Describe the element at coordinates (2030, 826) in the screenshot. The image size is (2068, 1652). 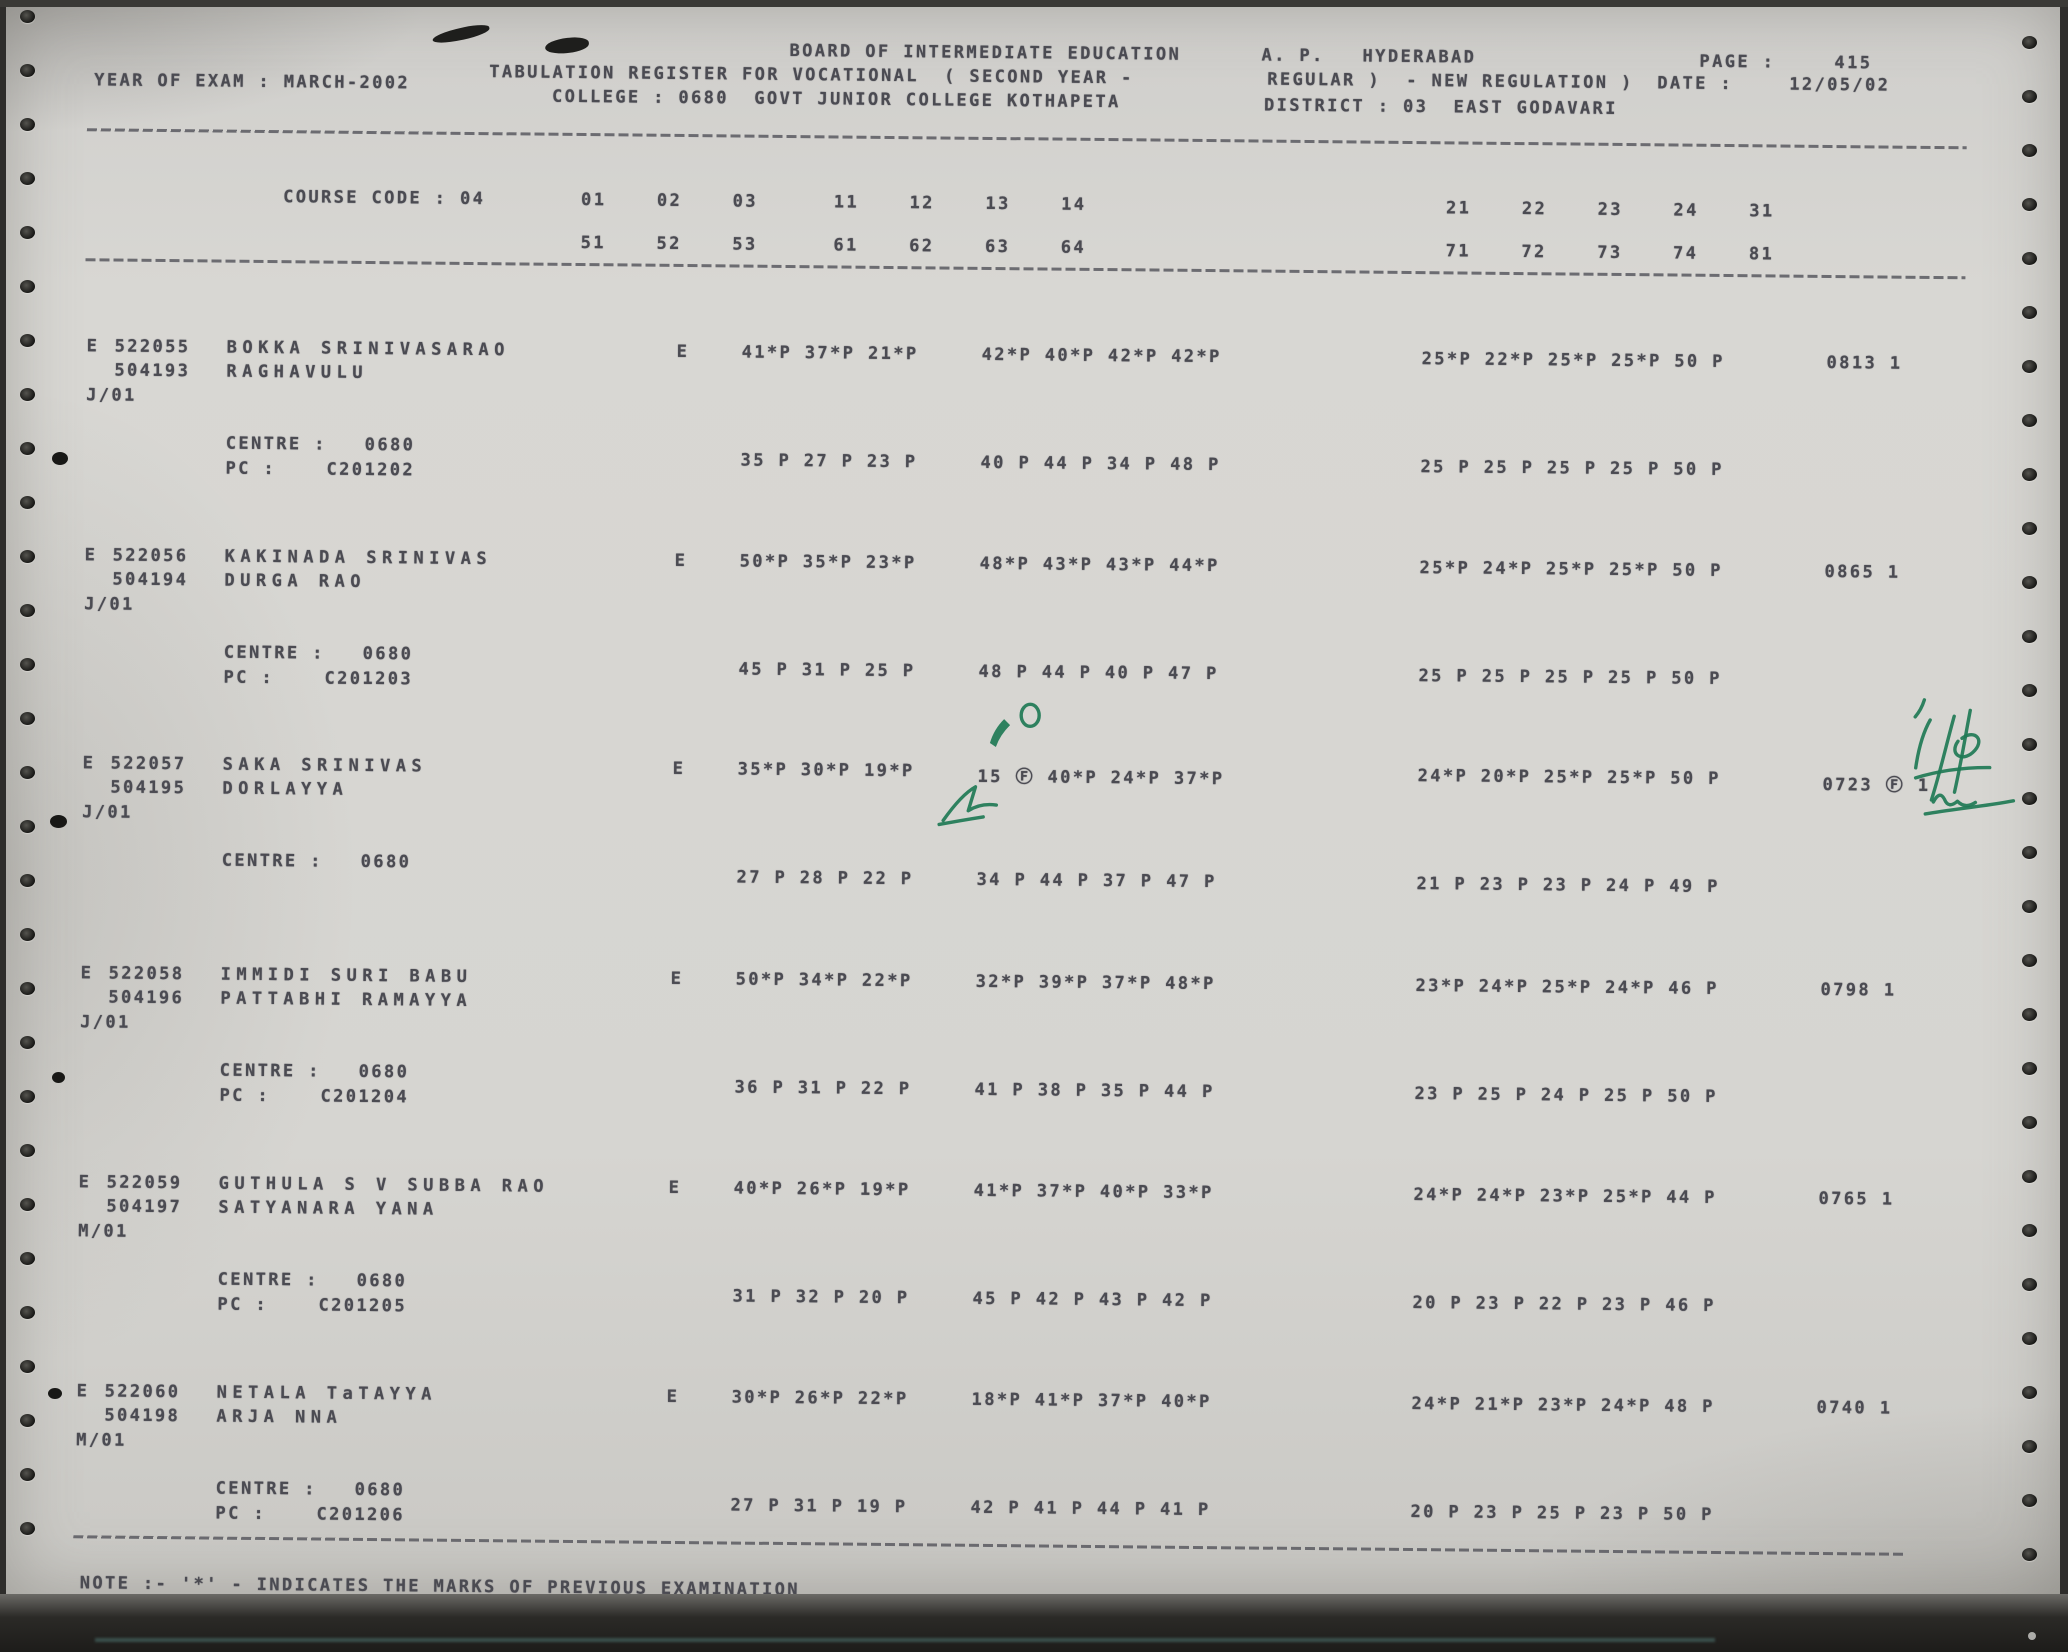
I see `tractor-holes-right` at that location.